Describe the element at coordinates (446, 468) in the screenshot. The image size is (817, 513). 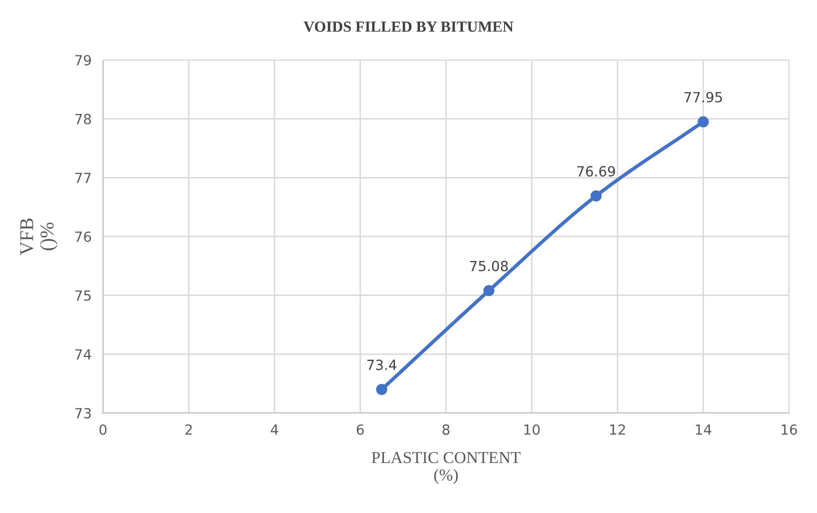
I see `x-axis-title: PLASTIC CONTENT (%)` at that location.